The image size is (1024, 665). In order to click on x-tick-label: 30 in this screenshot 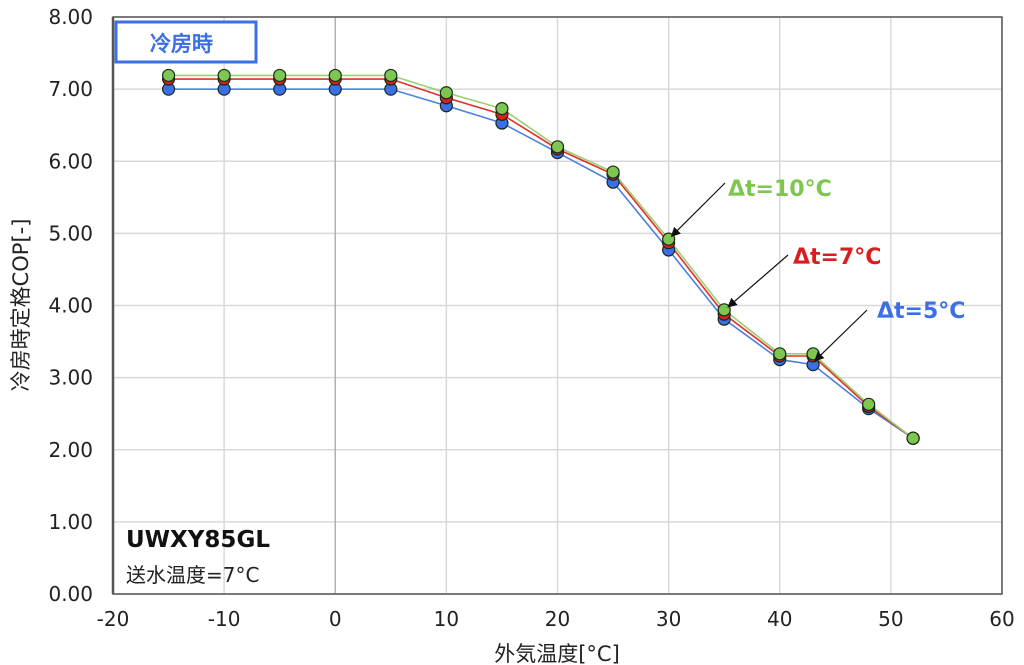, I will do `click(668, 619)`.